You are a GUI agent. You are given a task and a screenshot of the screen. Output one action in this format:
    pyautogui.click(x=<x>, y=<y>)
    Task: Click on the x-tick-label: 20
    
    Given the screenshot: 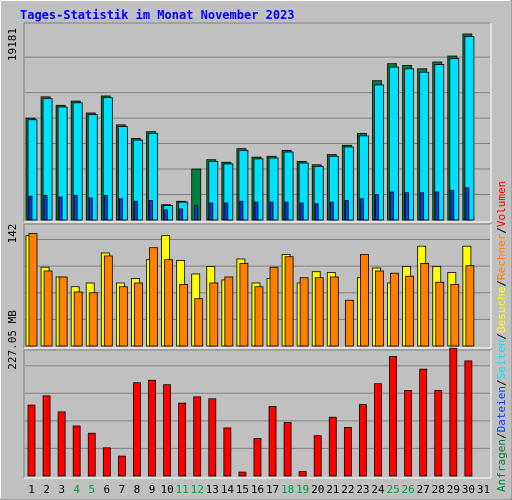 What is the action you would take?
    pyautogui.click(x=317, y=489)
    